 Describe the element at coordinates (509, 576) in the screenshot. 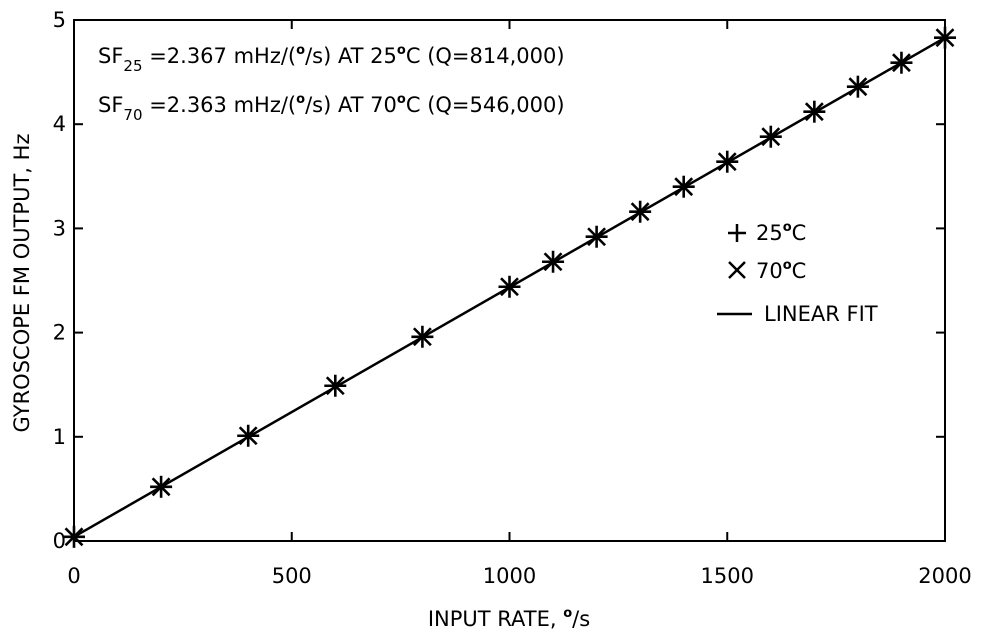

I see `x-tick-label-1000: 1000` at that location.